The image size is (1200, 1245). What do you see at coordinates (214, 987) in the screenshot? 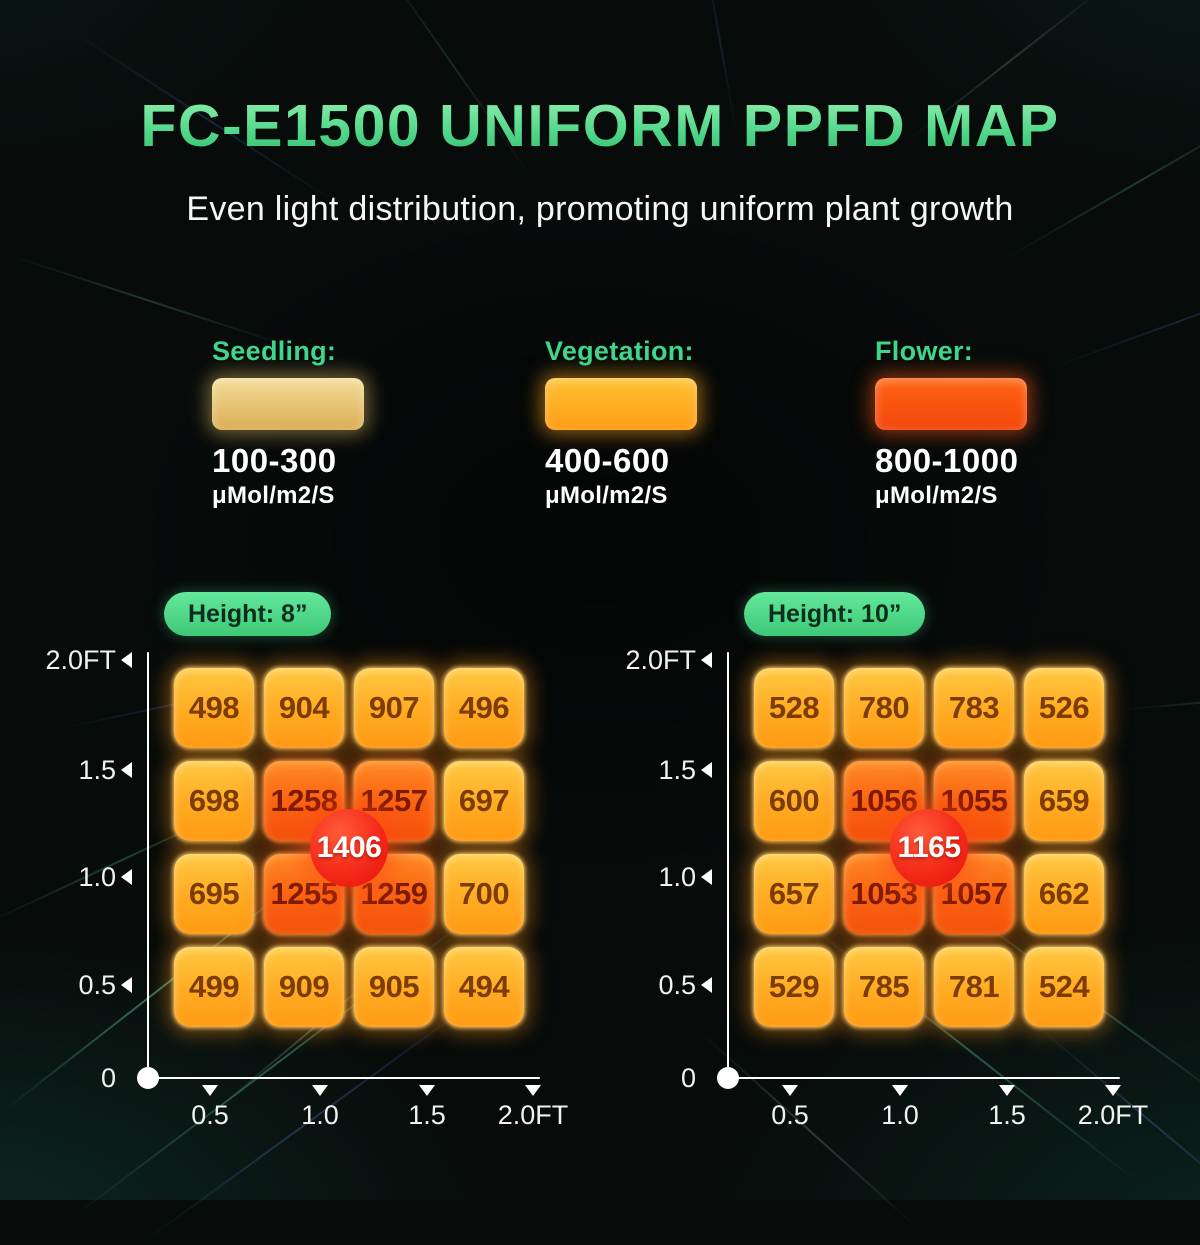
I see `ppfd-cell: 499` at bounding box center [214, 987].